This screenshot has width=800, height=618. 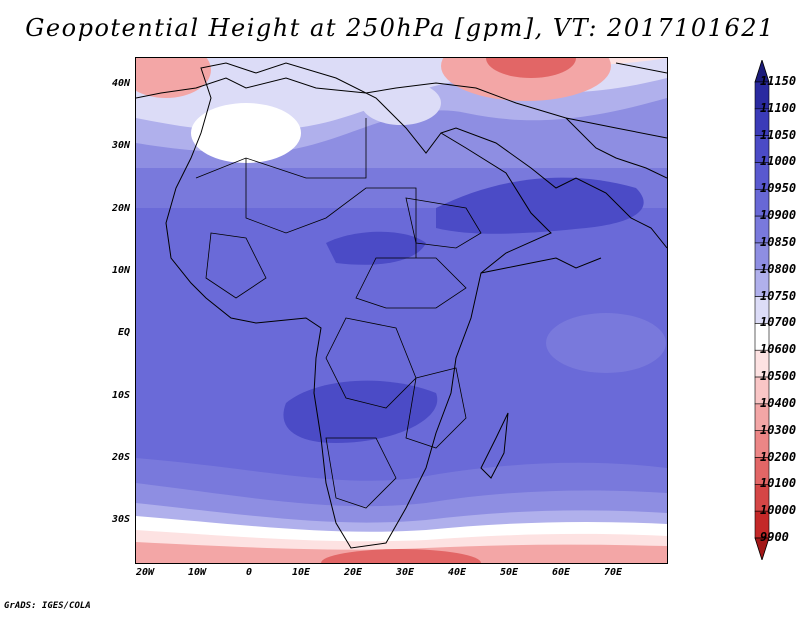 What do you see at coordinates (778, 161) in the screenshot?
I see `colorbar-level-label: 11000` at bounding box center [778, 161].